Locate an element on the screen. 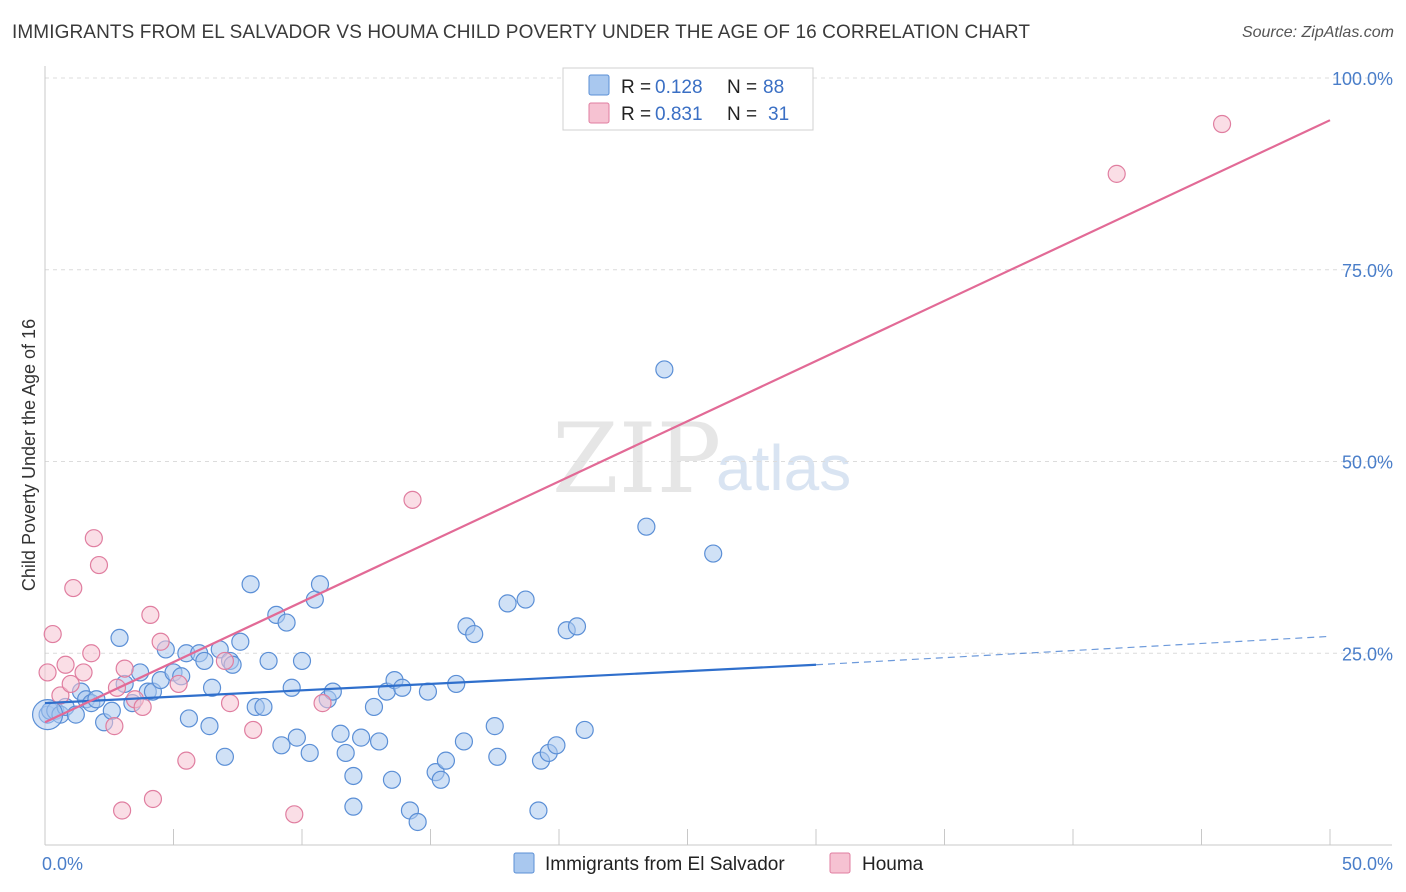  series-legend: Immigrants from El Salvador Houma is located at coordinates (718, 863).